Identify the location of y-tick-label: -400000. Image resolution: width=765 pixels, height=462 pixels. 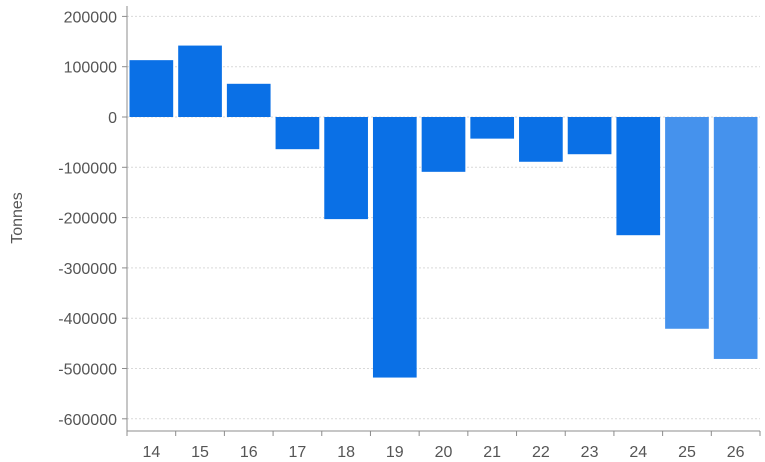
(87, 319).